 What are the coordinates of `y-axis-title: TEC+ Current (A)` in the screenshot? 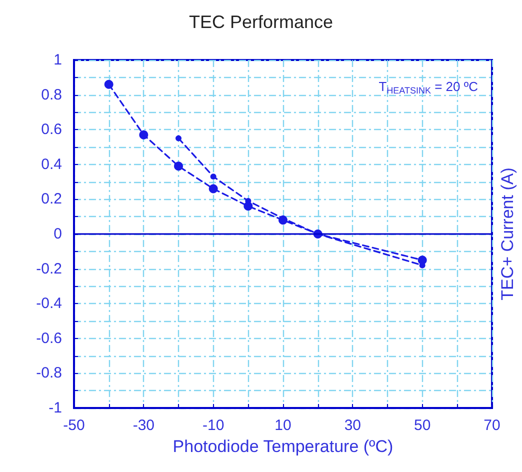 It's located at (507, 234).